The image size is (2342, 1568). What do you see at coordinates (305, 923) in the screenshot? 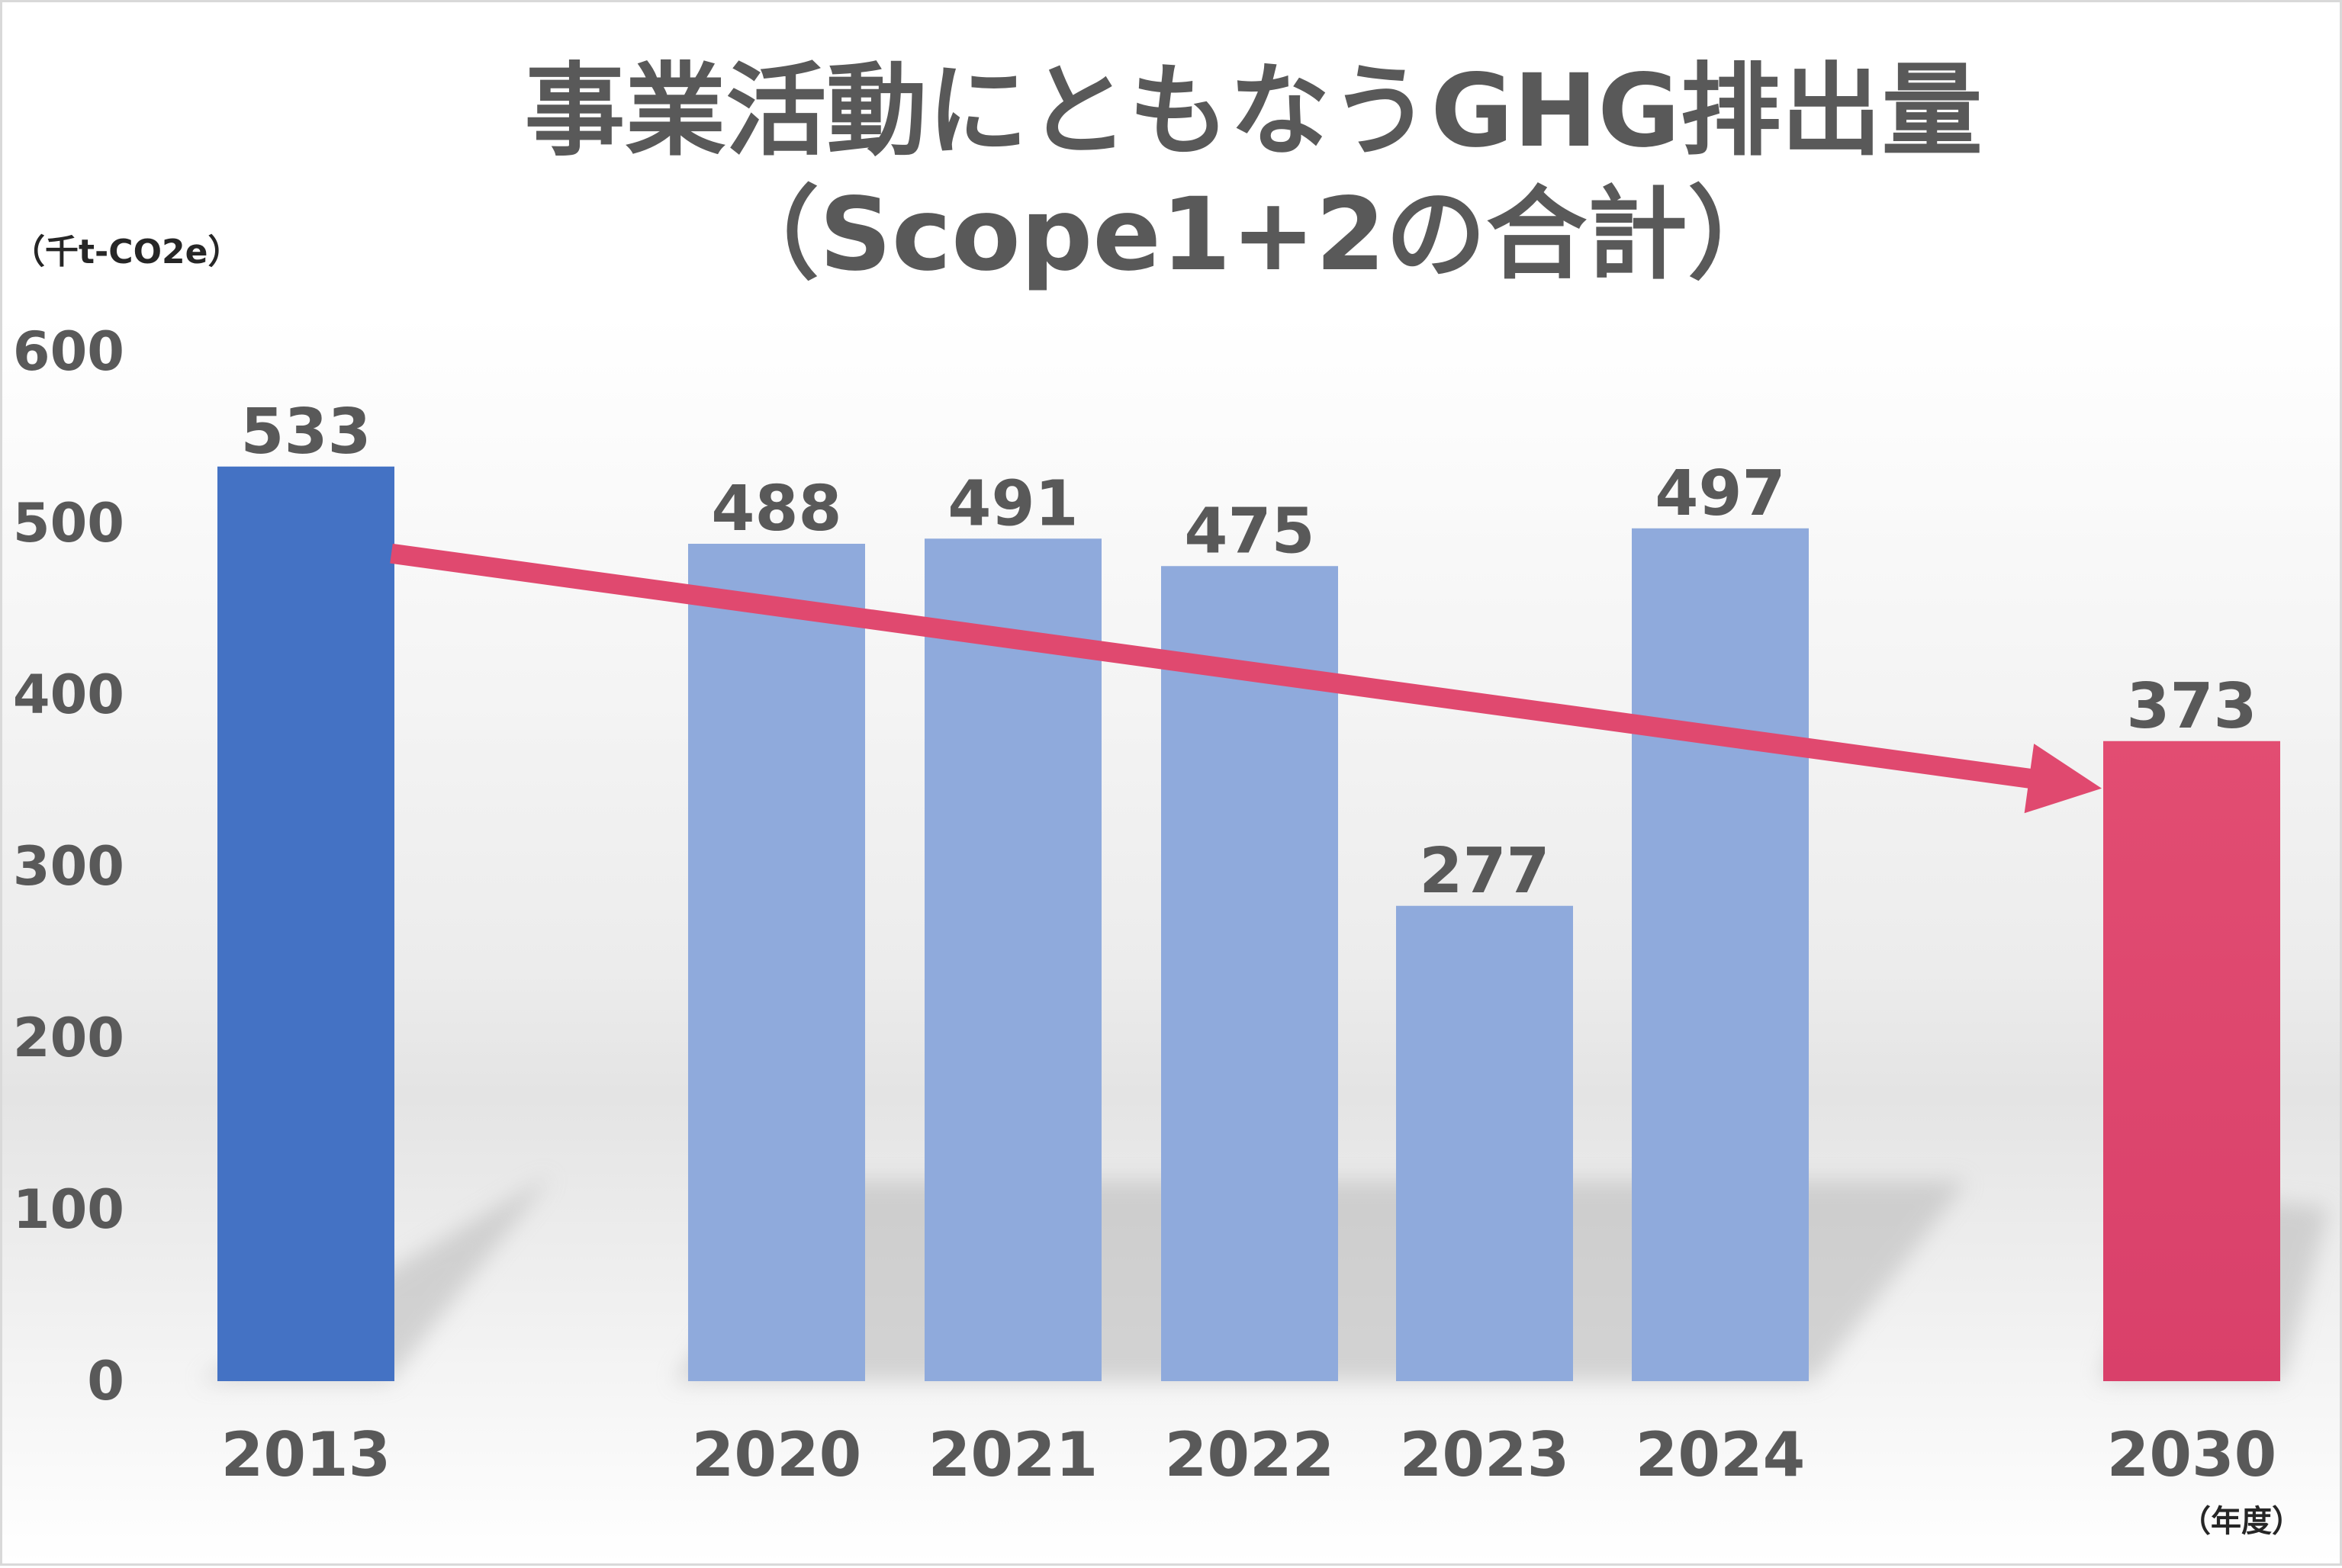
I see `bar-2013` at bounding box center [305, 923].